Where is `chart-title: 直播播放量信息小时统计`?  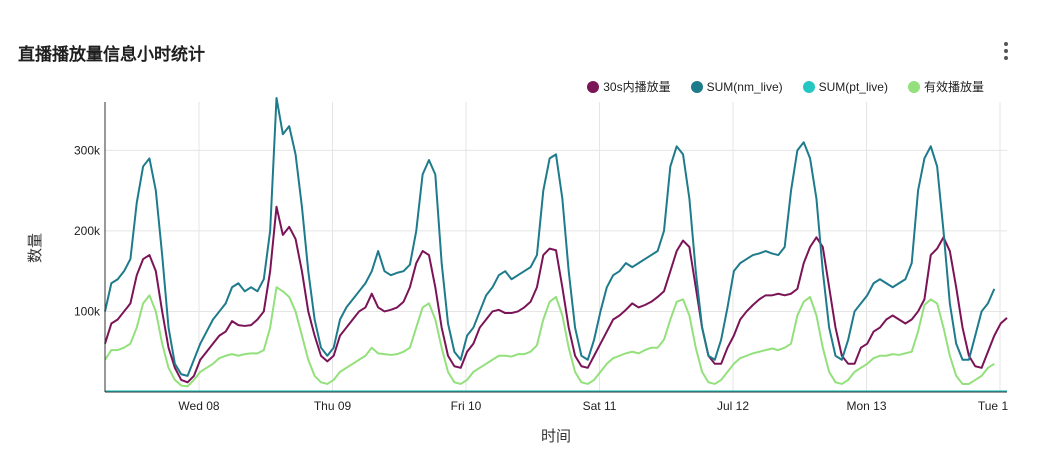 chart-title: 直播播放量信息小时统计 is located at coordinates (111, 55).